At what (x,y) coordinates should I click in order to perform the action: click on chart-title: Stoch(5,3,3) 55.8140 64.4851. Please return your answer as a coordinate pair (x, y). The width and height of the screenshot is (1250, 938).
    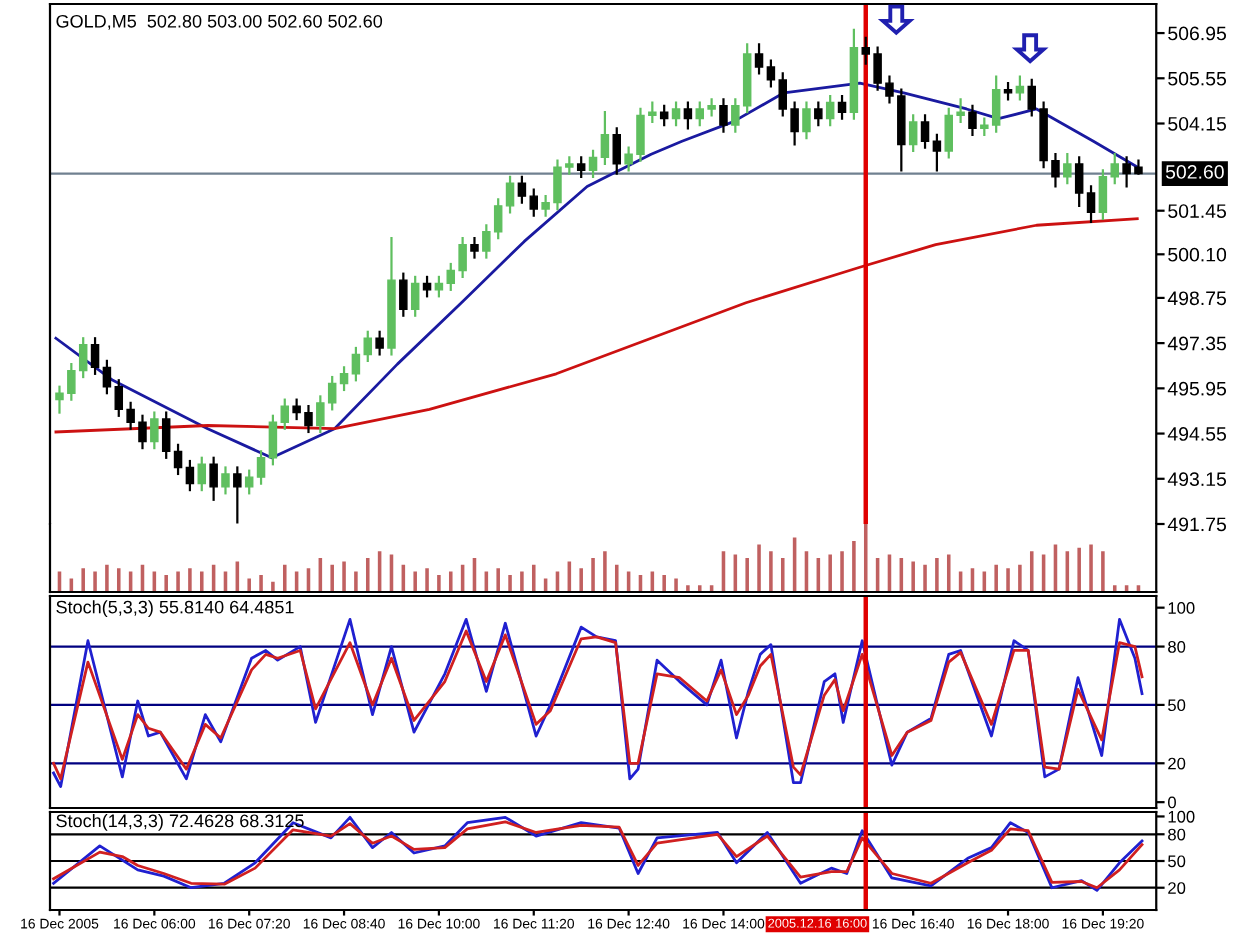
    Looking at the image, I should click on (175, 609).